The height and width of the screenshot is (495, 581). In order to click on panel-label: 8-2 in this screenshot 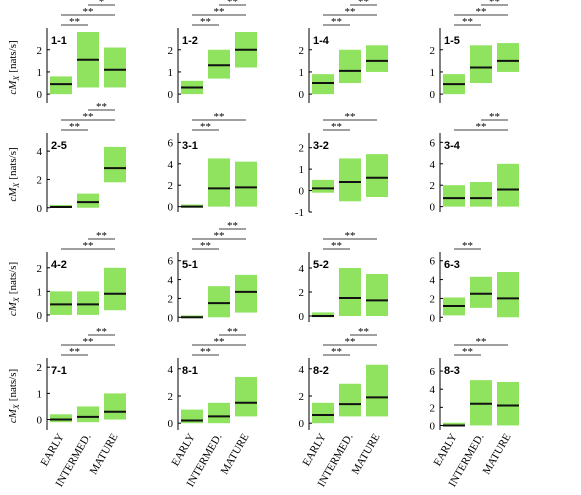, I will do `click(321, 371)`.